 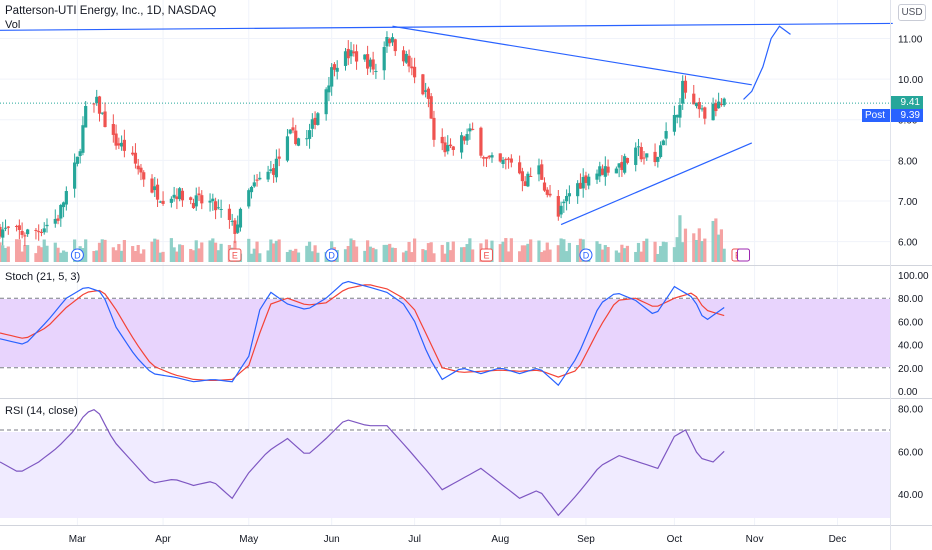 I want to click on event-markers: DEDEDE, so click(x=410, y=255).